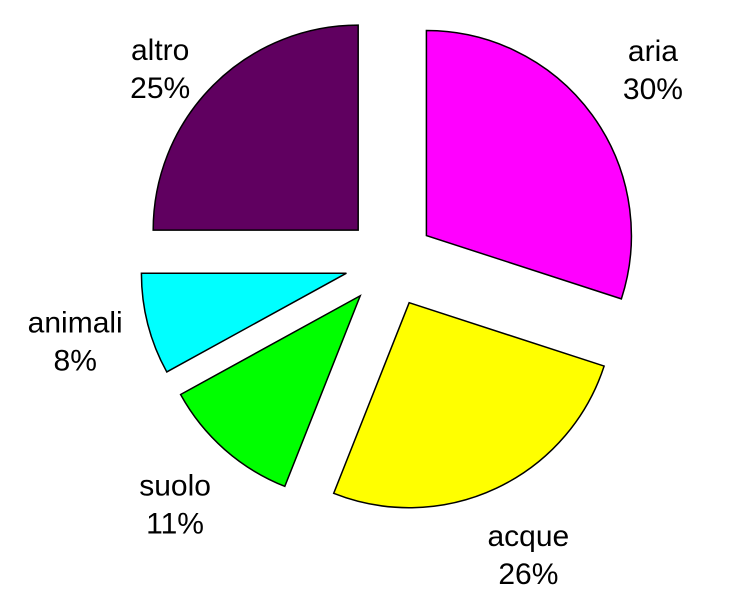  Describe the element at coordinates (75, 323) in the screenshot. I see `slice-label: animali` at that location.